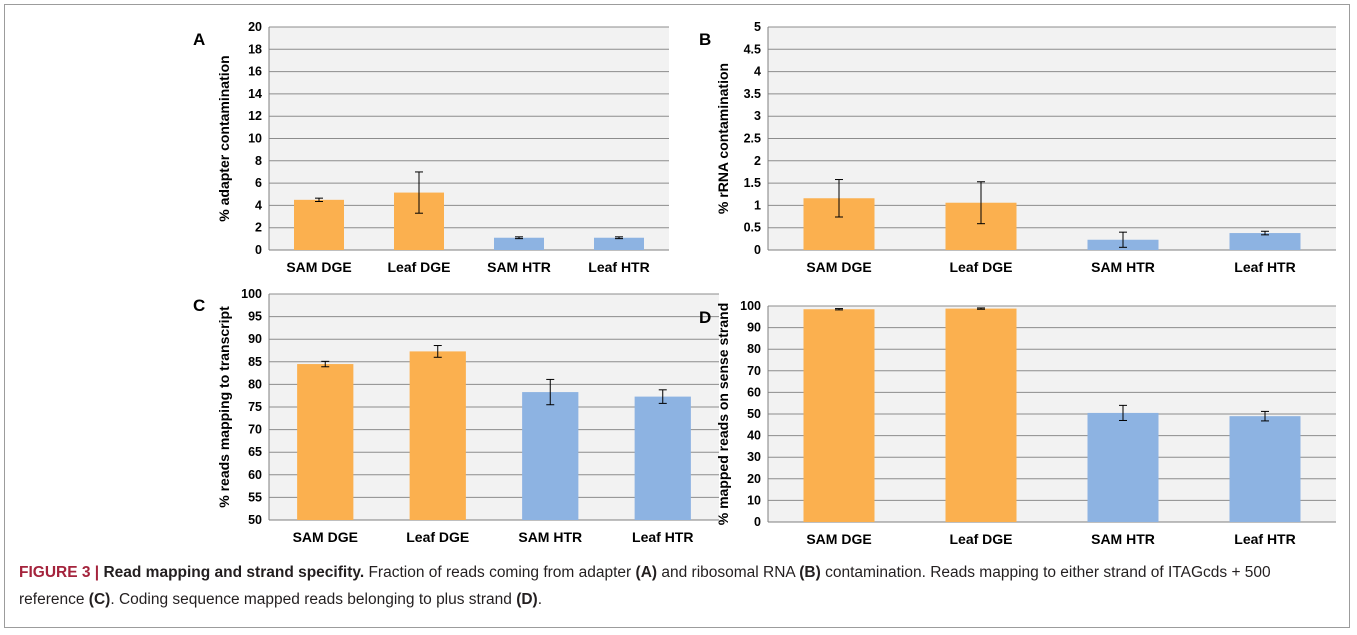 Image resolution: width=1357 pixels, height=635 pixels. I want to click on y-tick-label: 95, so click(255, 317).